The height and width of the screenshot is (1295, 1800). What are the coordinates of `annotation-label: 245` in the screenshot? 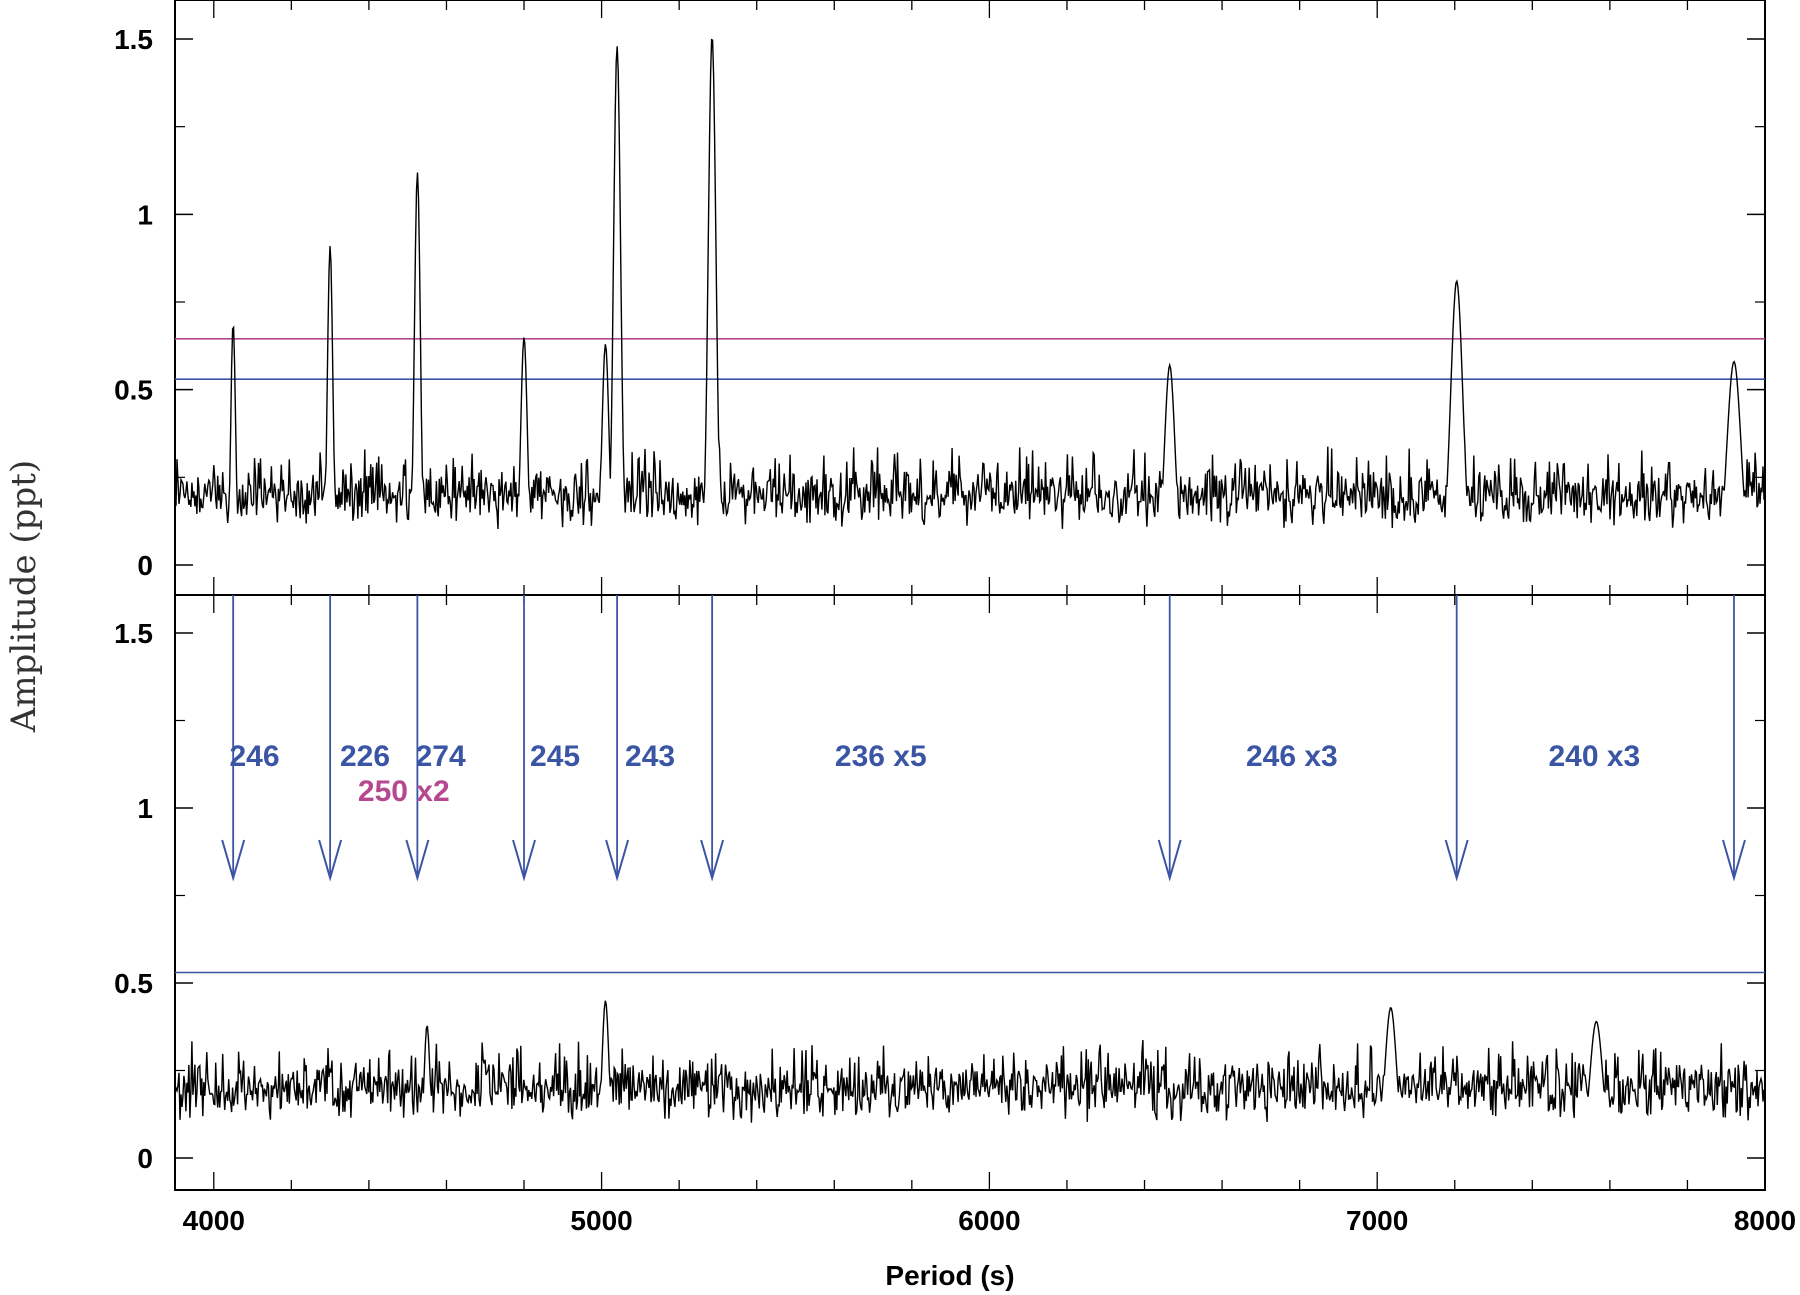 It's located at (555, 756).